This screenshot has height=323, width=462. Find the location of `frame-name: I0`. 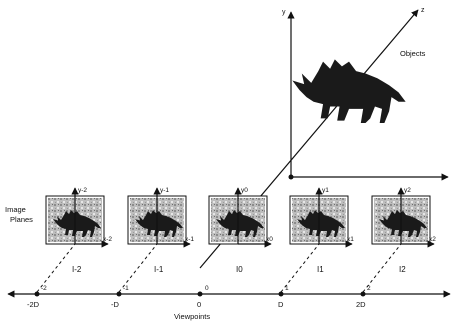

frame-name: I0 is located at coordinates (239, 269).